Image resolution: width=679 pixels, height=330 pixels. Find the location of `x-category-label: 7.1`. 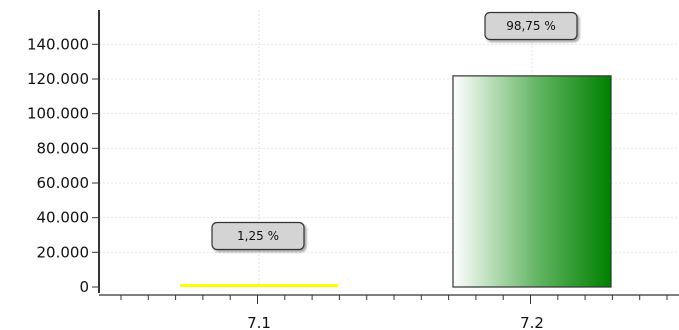

x-category-label: 7.1 is located at coordinates (259, 322).